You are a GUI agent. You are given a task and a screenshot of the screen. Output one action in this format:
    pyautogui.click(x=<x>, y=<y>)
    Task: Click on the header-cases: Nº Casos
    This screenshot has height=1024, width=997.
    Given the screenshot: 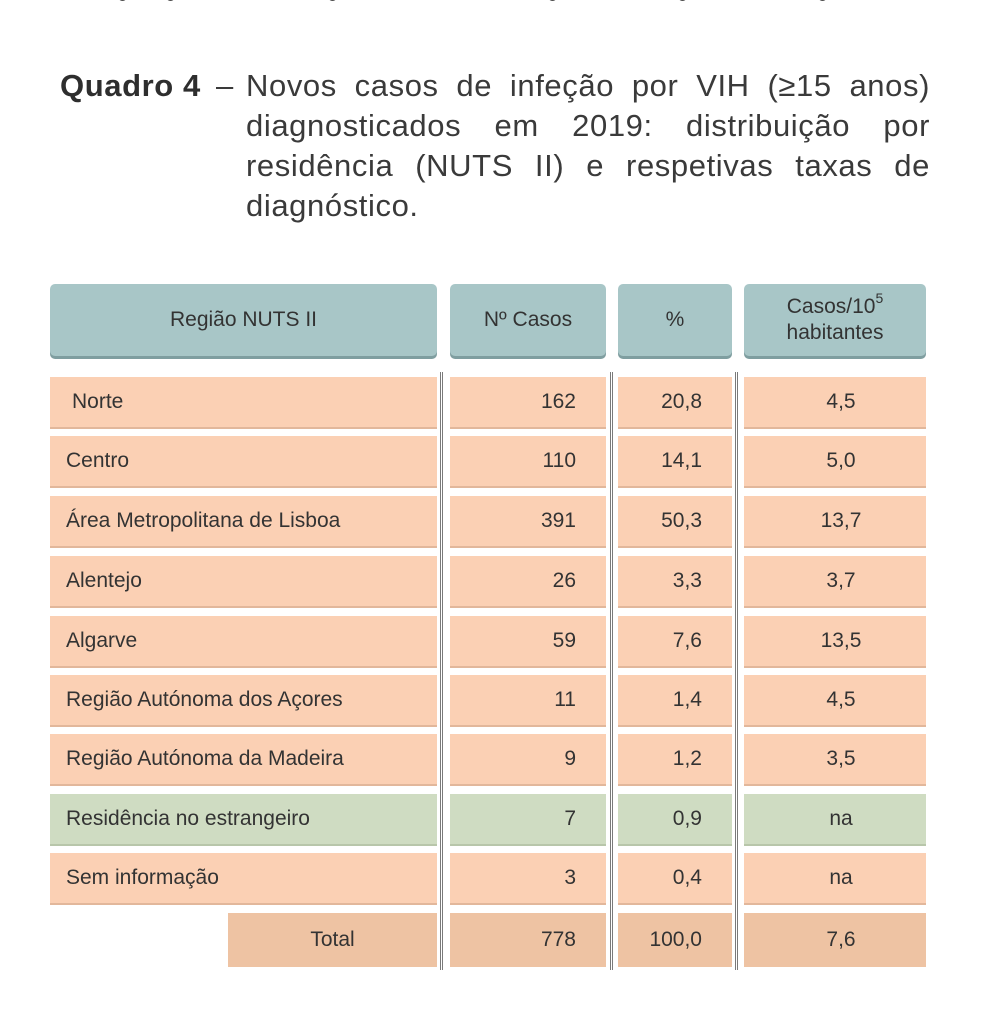 What is the action you would take?
    pyautogui.click(x=528, y=320)
    